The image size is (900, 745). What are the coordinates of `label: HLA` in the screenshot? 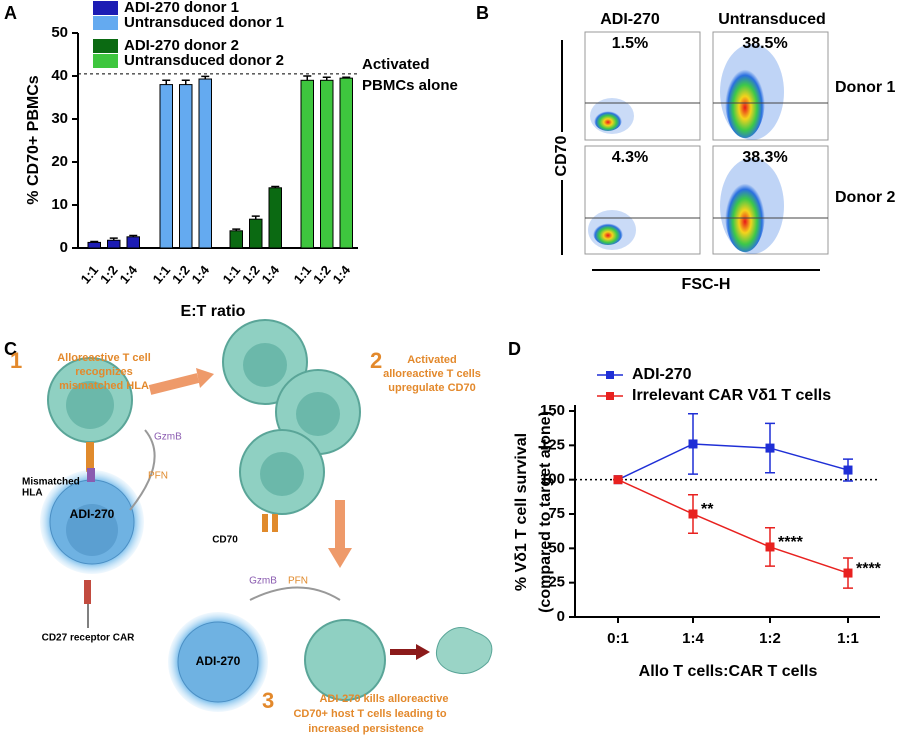 It's located at (32, 493).